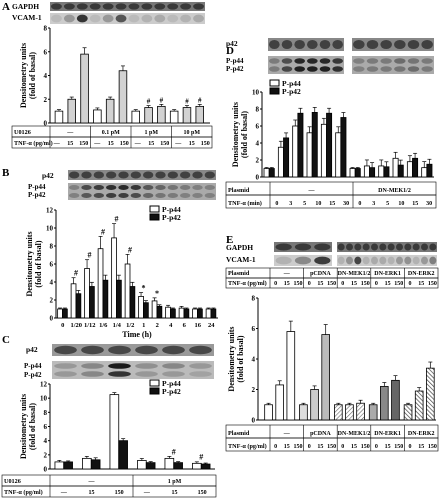 The height and width of the screenshot is (500, 440). What do you see at coordinates (6, 340) in the screenshot?
I see `panel-C-label: C` at bounding box center [6, 340].